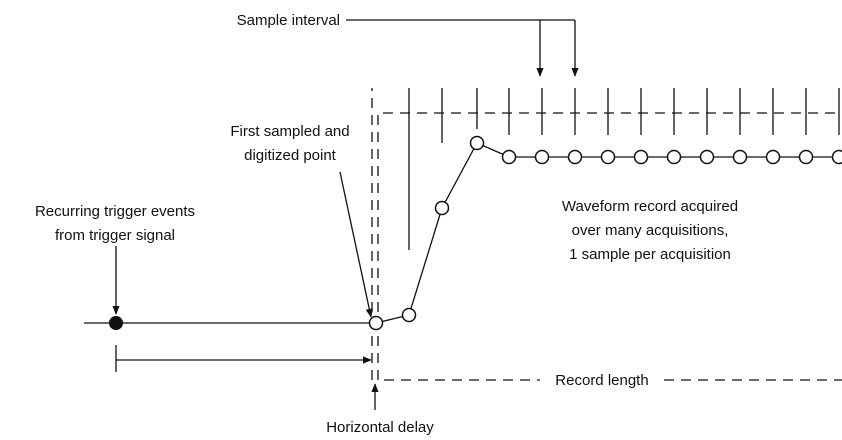  I want to click on arrow, so click(356, 244).